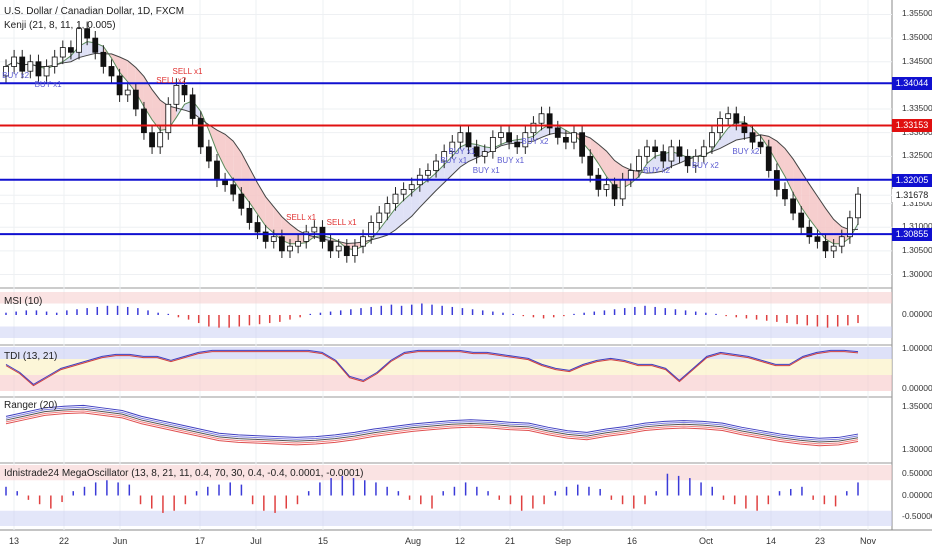 The width and height of the screenshot is (932, 550). Describe the element at coordinates (917, 273) in the screenshot. I see `y-tick-label: 1.30000` at that location.